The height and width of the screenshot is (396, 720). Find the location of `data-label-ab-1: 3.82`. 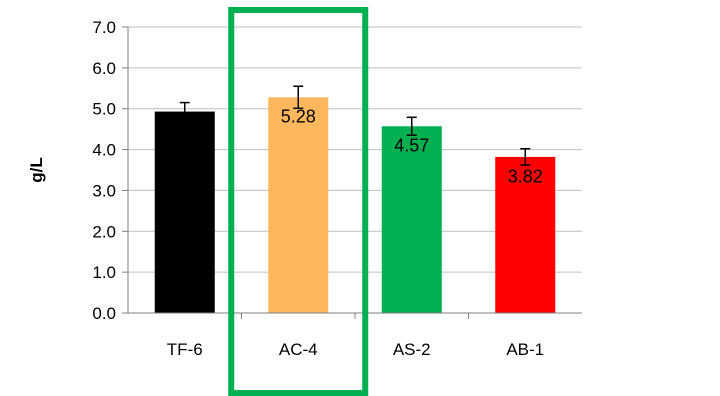

data-label-ab-1: 3.82 is located at coordinates (525, 176).